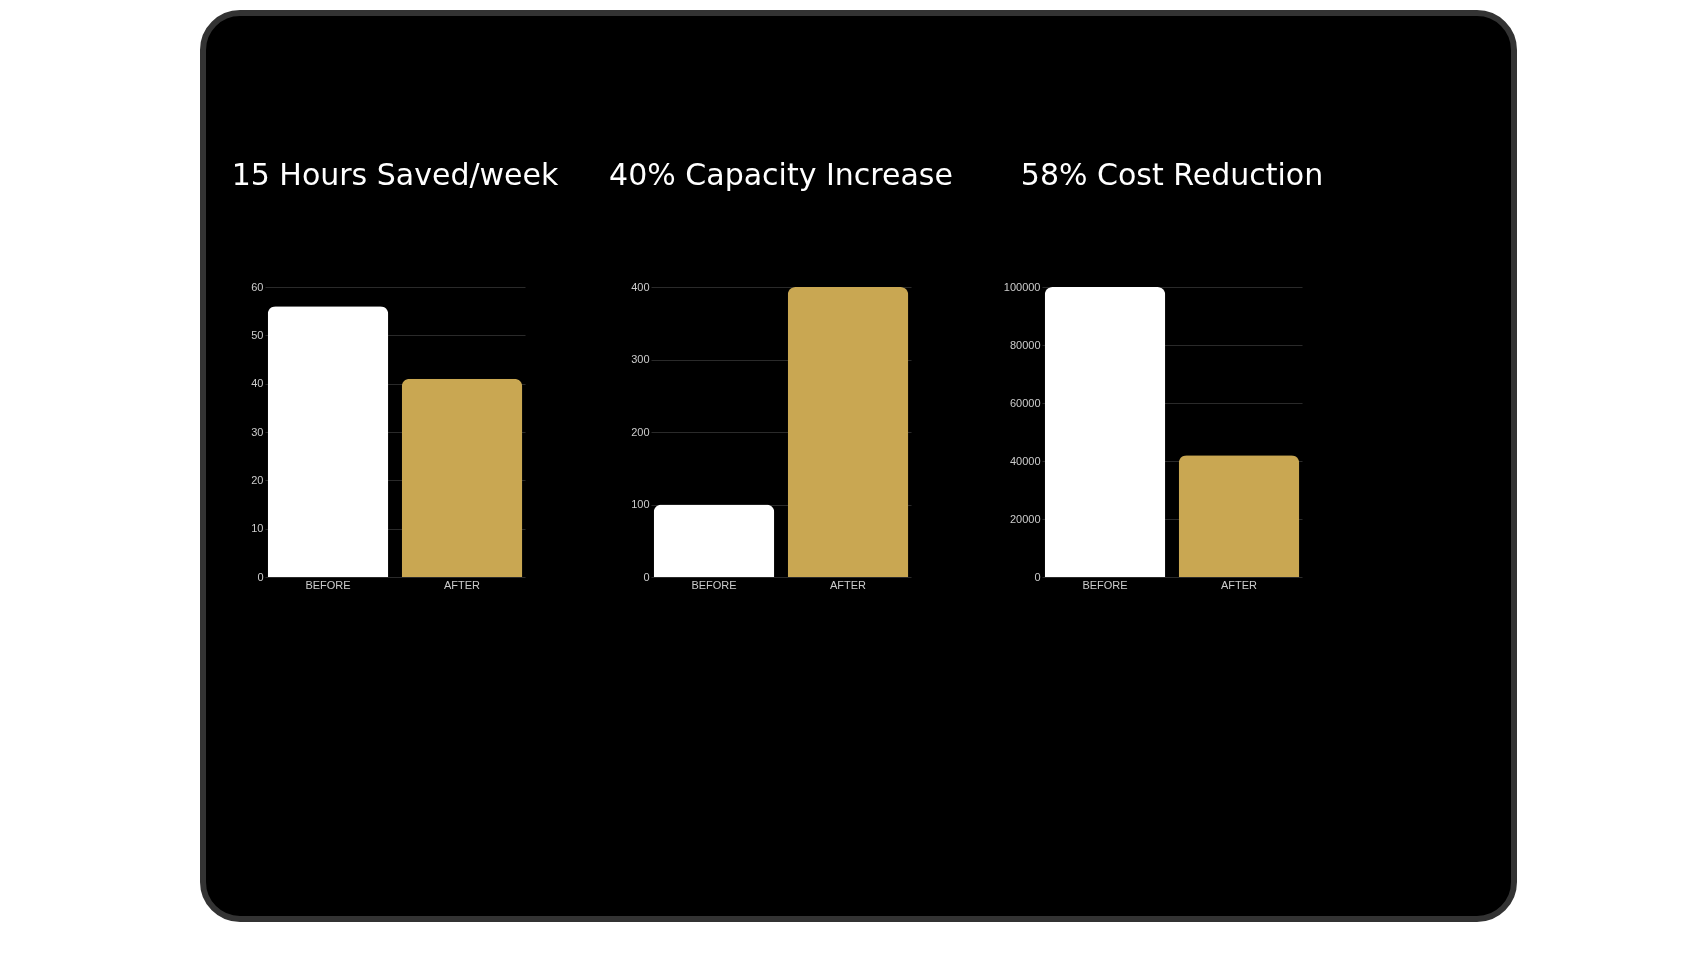  Describe the element at coordinates (1025, 460) in the screenshot. I see `y-tick-label: 40000` at that location.